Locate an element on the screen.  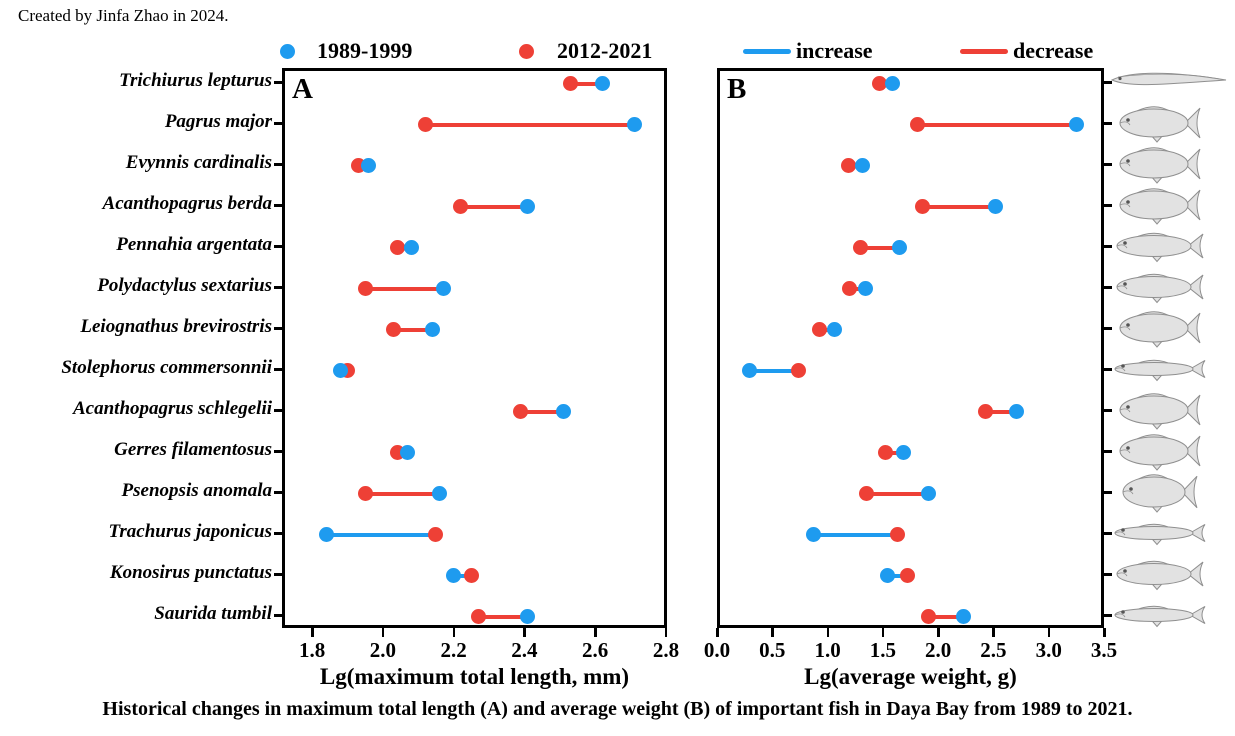
x-axis-title-a: Lg(maximum total length, mm) is located at coordinates (474, 676).